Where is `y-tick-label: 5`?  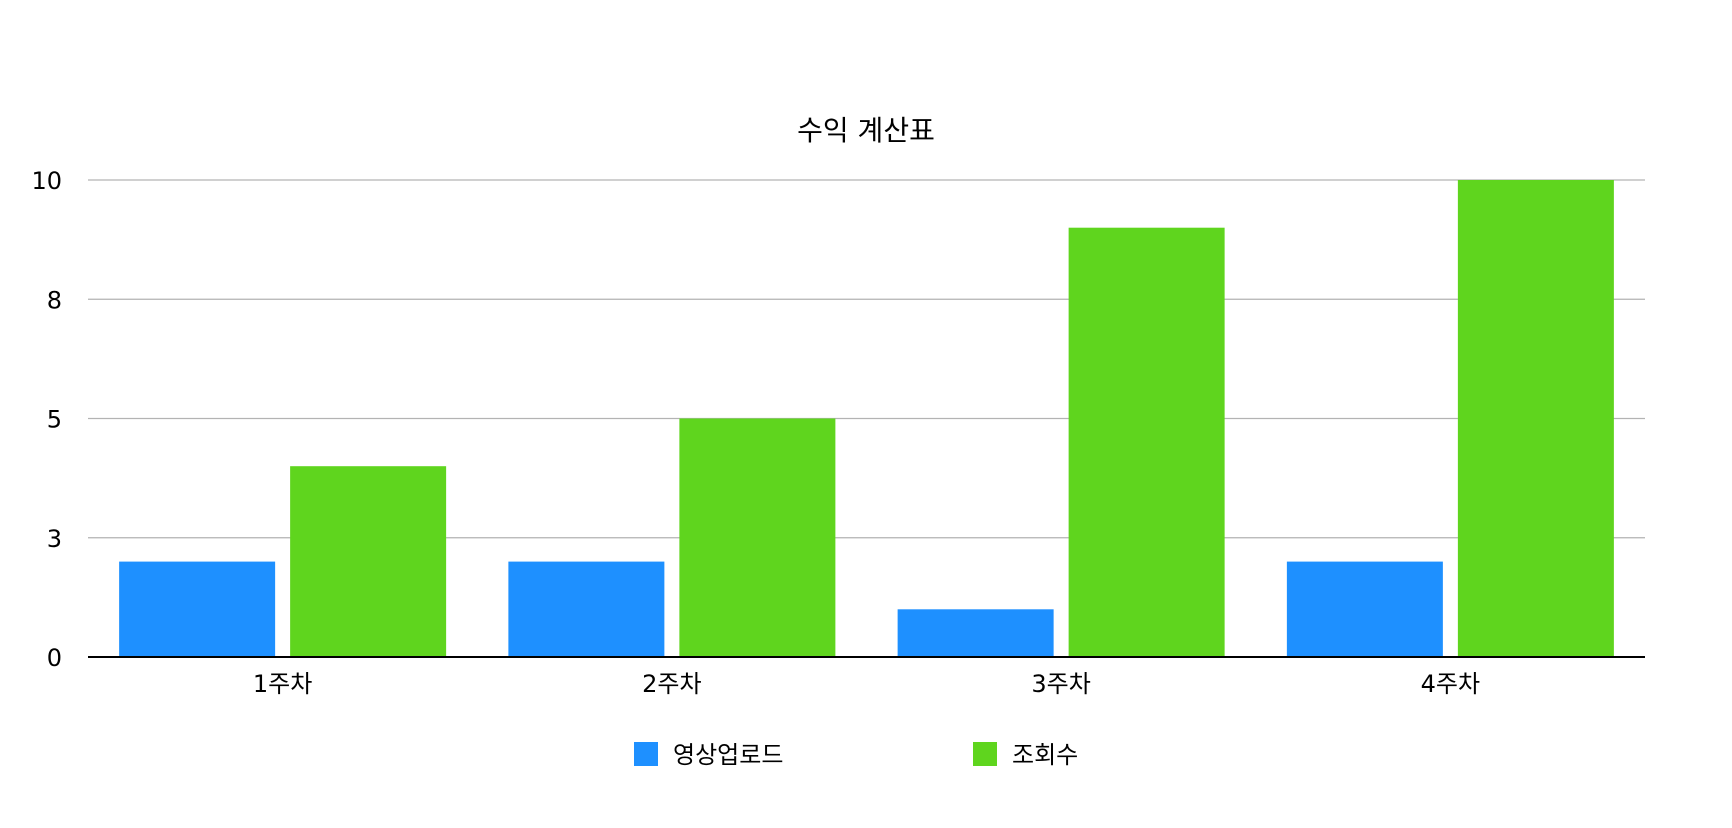 y-tick-label: 5 is located at coordinates (54, 420).